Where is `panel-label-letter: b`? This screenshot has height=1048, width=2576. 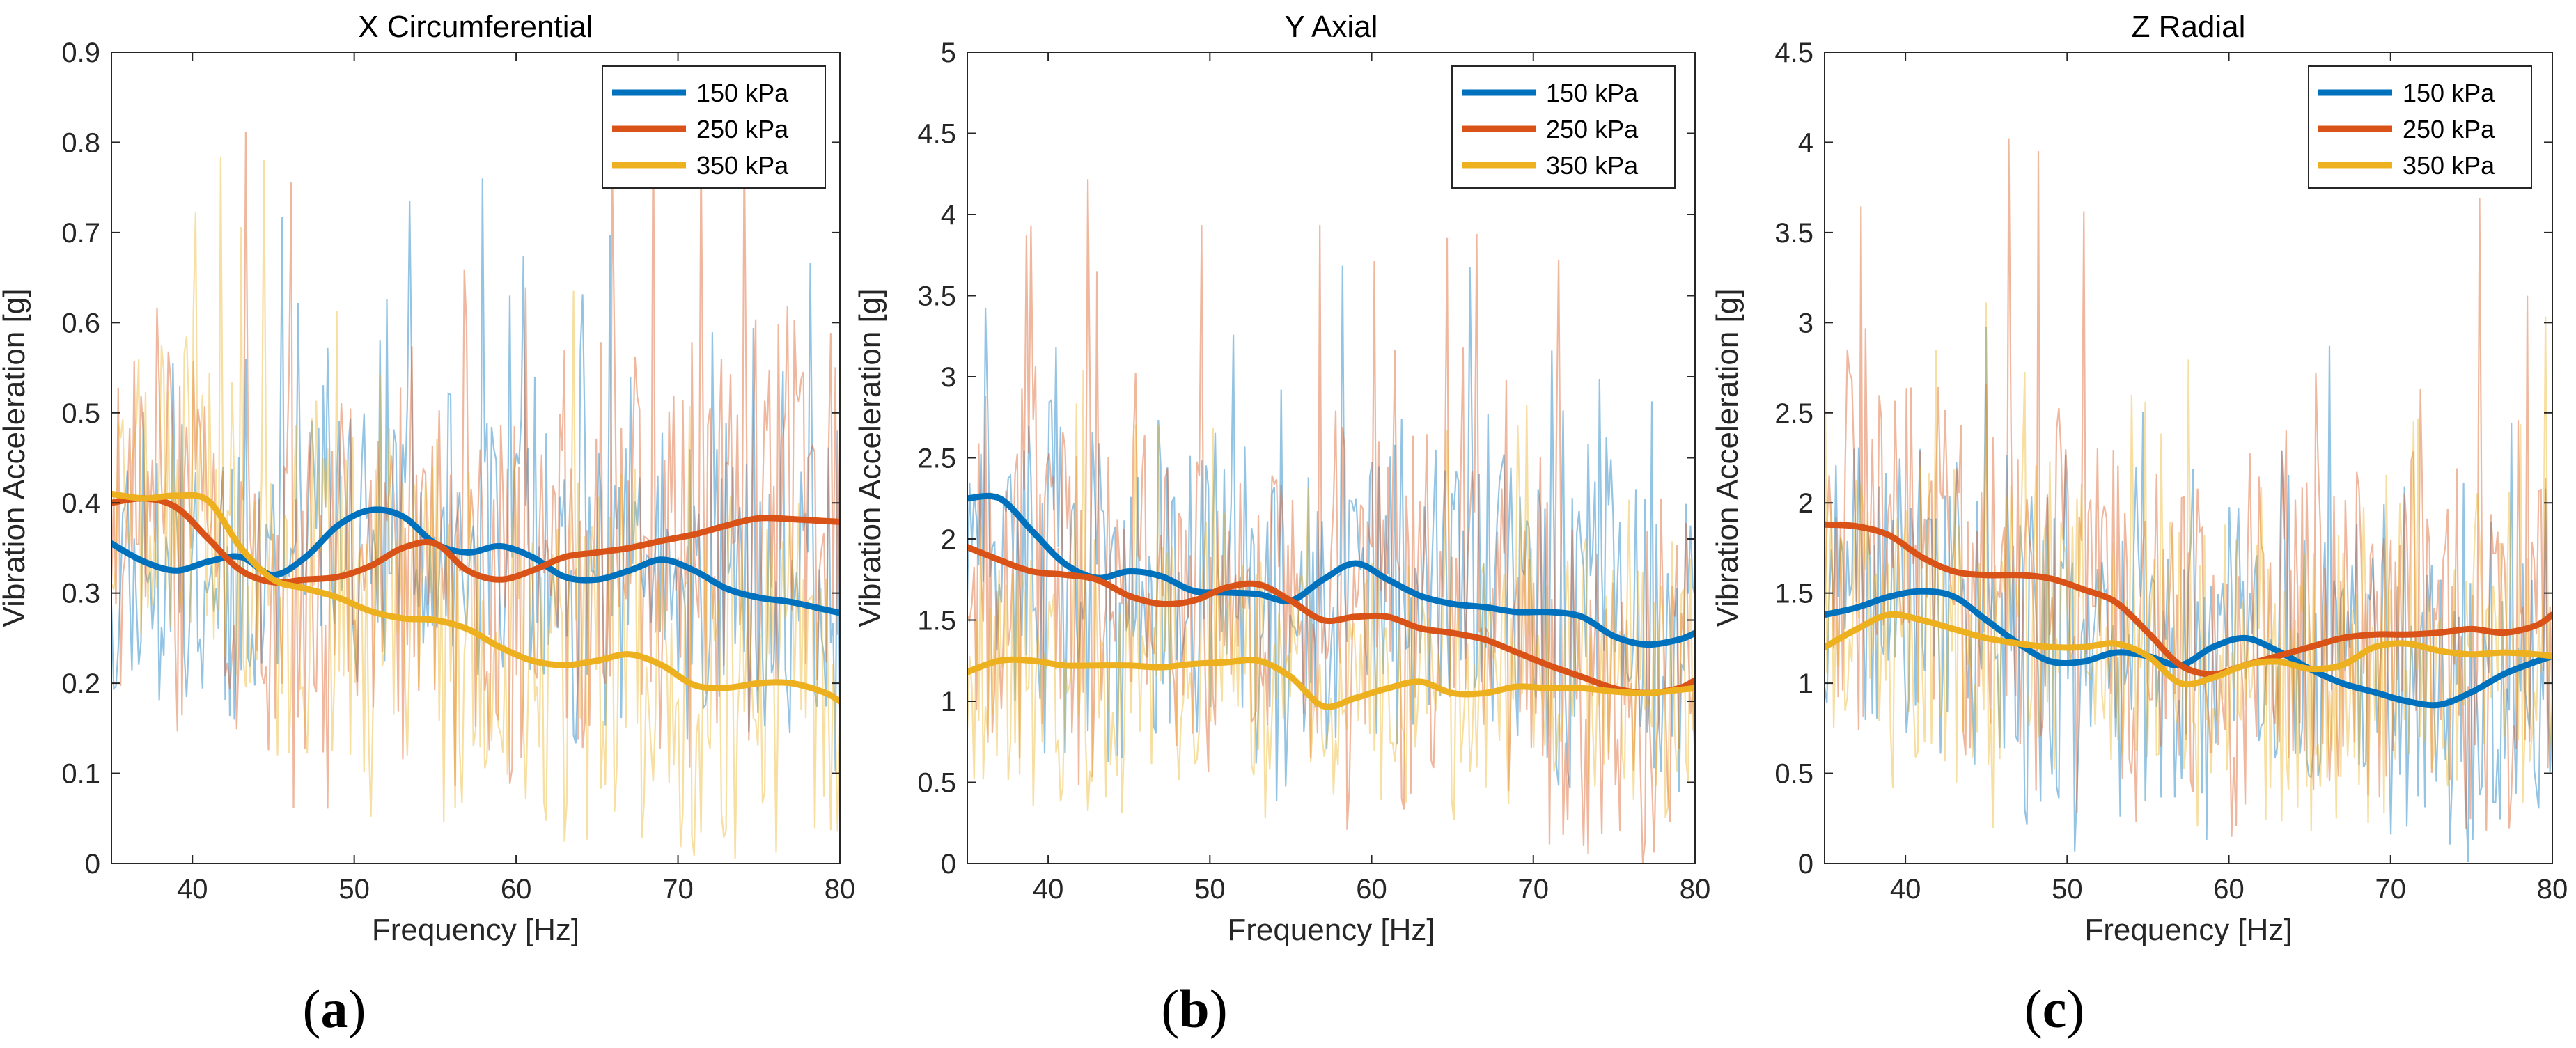
panel-label-letter: b is located at coordinates (1194, 1009).